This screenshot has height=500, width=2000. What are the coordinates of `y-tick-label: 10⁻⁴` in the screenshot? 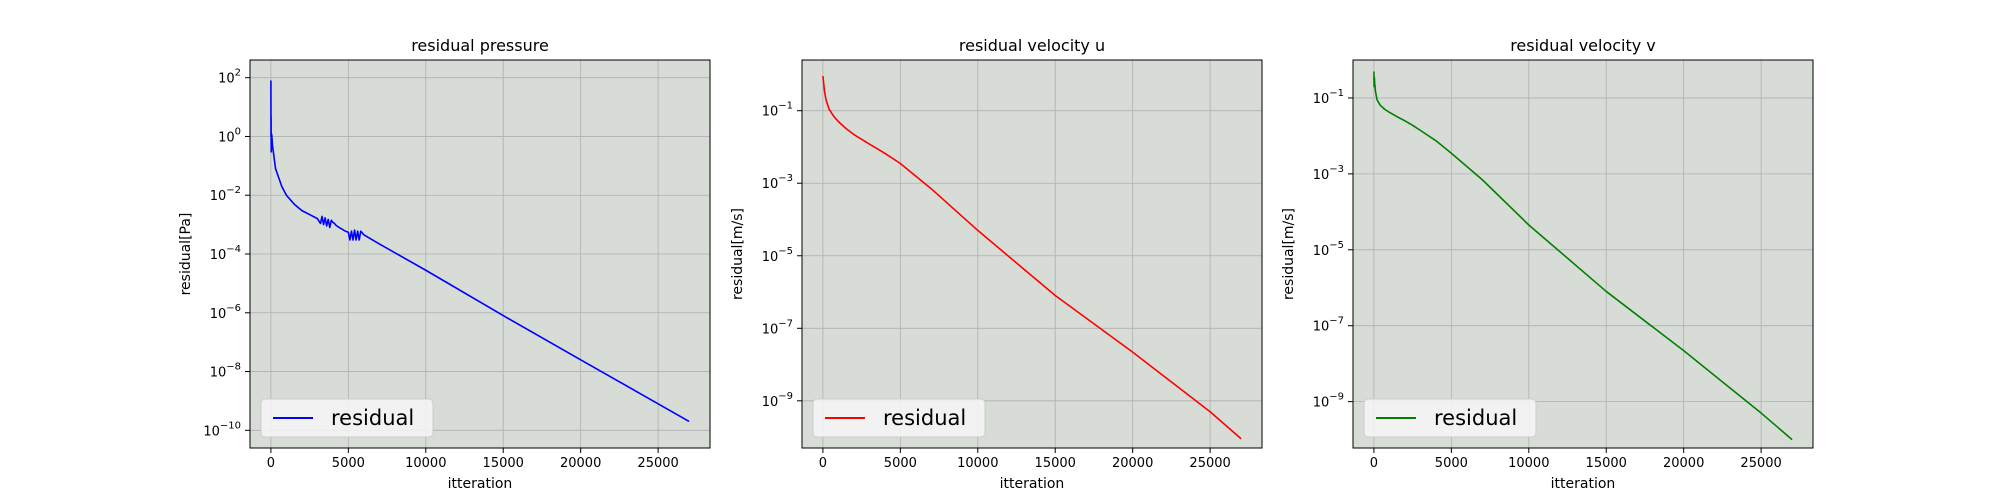 It's located at (225, 253).